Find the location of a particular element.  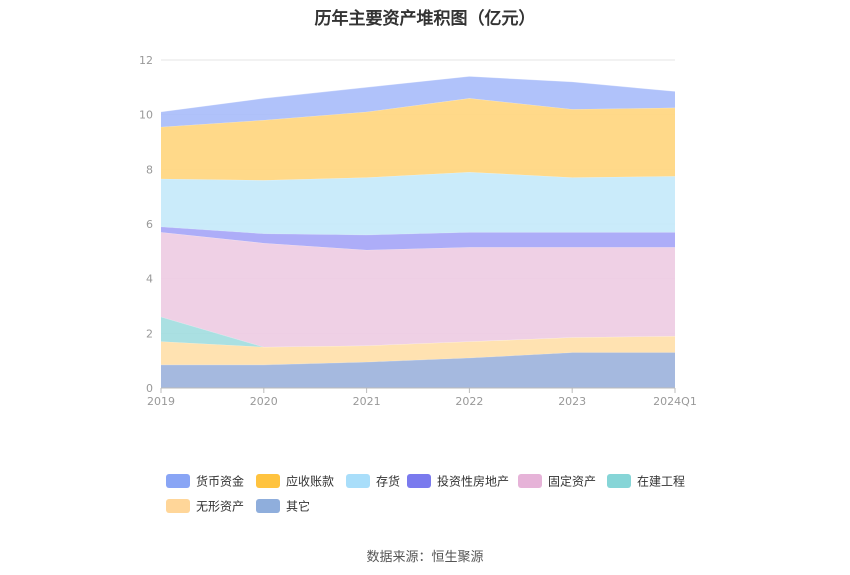

area-series-在建工程 is located at coordinates (418, 331).